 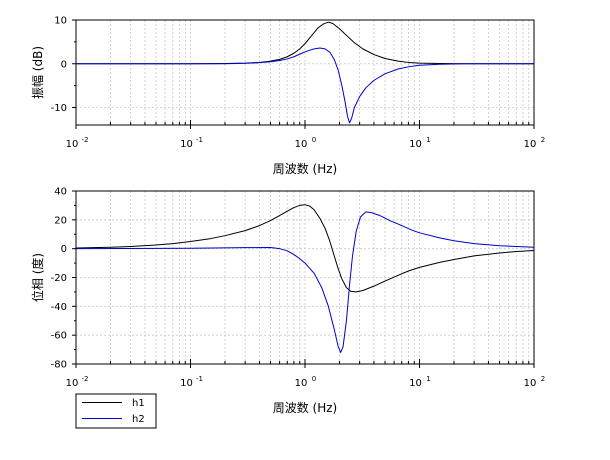 I want to click on magnitude-x-tick-exponent: 1, so click(x=428, y=140).